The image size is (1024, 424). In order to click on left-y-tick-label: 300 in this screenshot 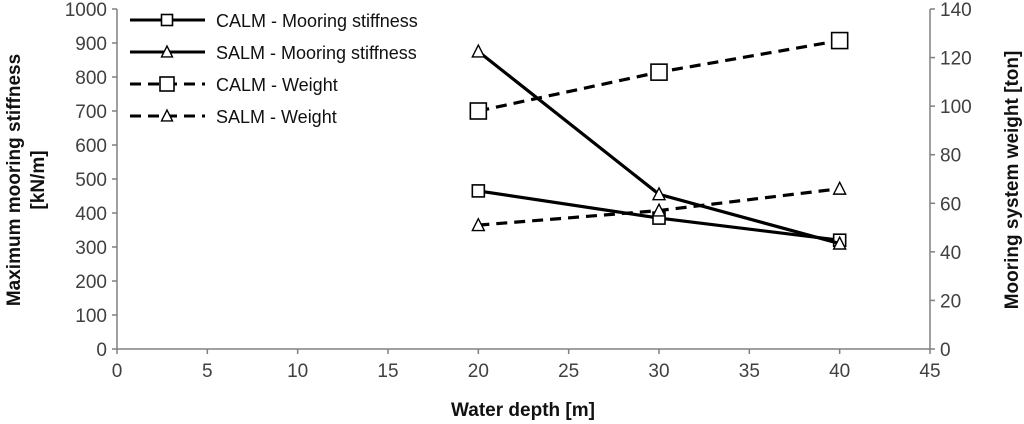, I will do `click(91, 248)`.